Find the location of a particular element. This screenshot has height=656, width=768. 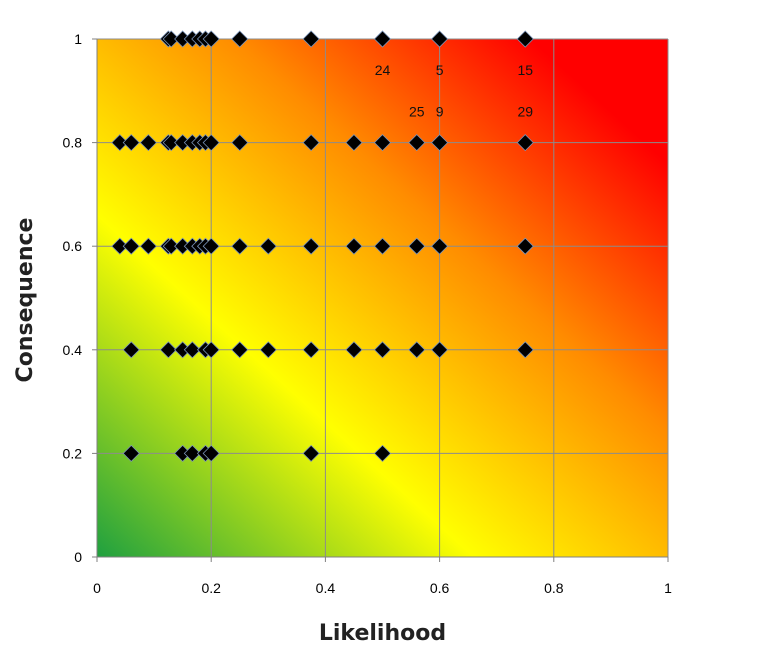

y-tick-label: 0 is located at coordinates (78, 557).